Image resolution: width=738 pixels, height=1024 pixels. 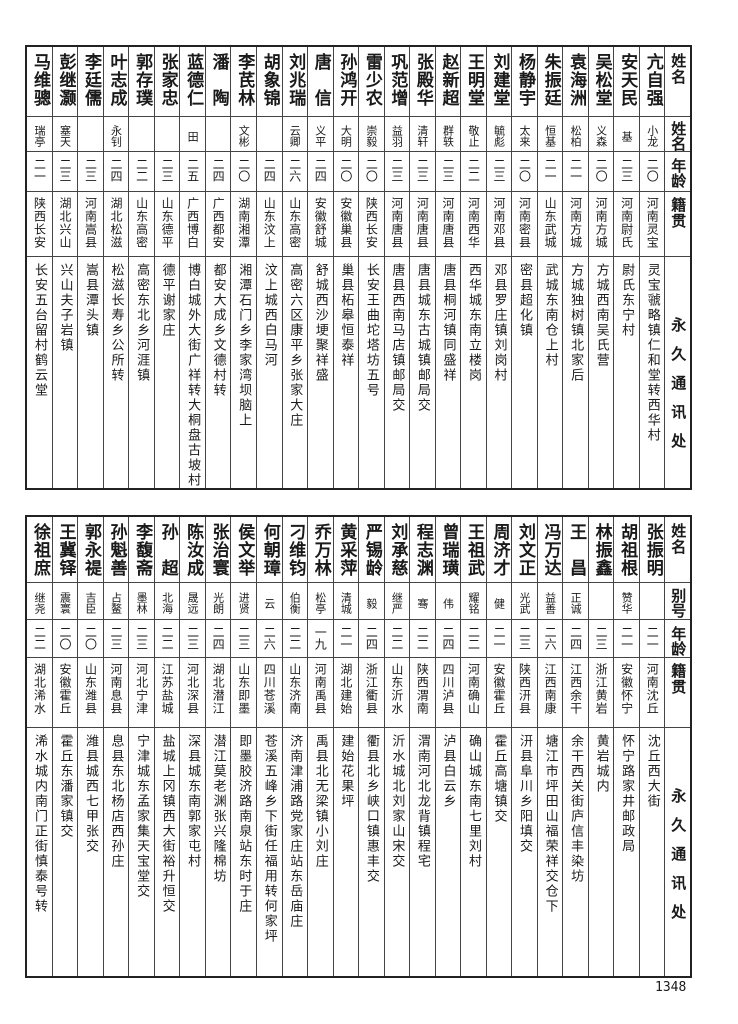 I want to click on address-text: 苍溪五峰乡下街任福用转何家坪, so click(x=269, y=839).